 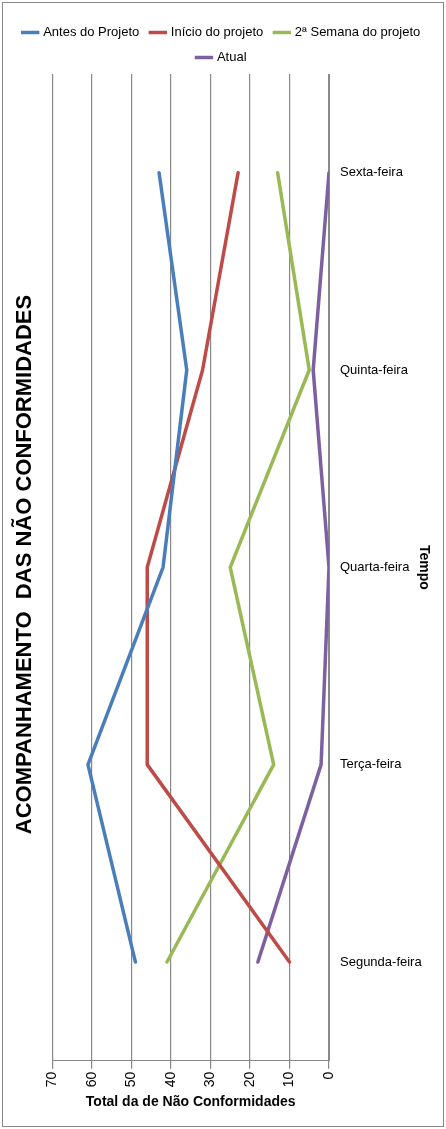 What do you see at coordinates (51, 1079) in the screenshot?
I see `x-tick-label: 70` at bounding box center [51, 1079].